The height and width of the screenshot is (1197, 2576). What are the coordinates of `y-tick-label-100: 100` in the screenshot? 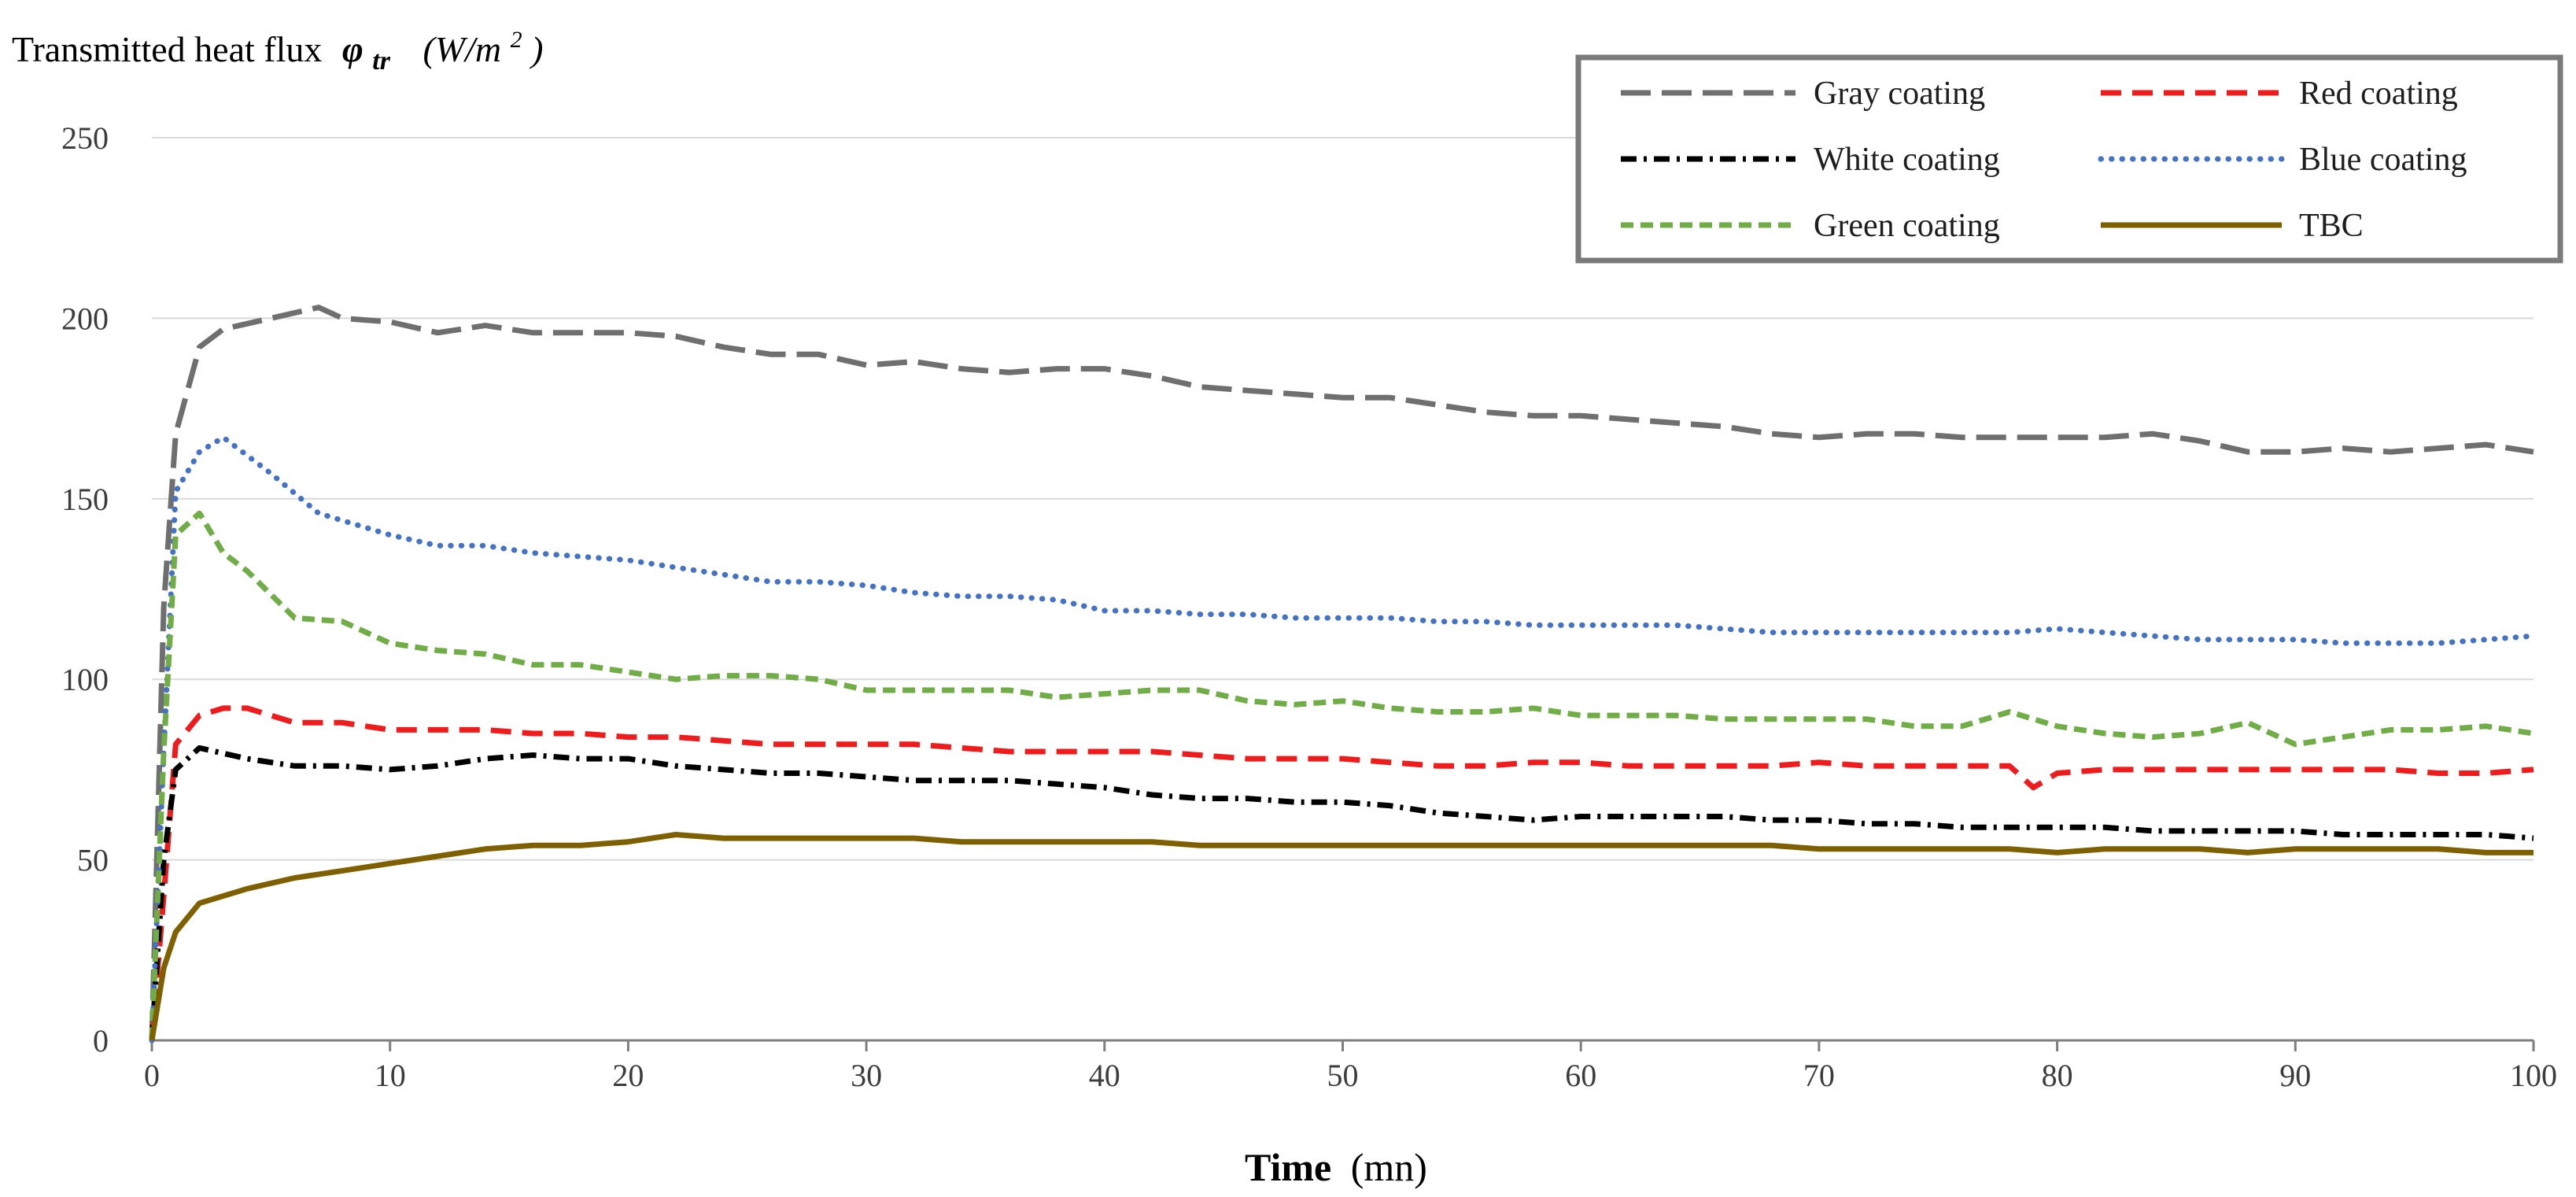 It's located at (85, 679).